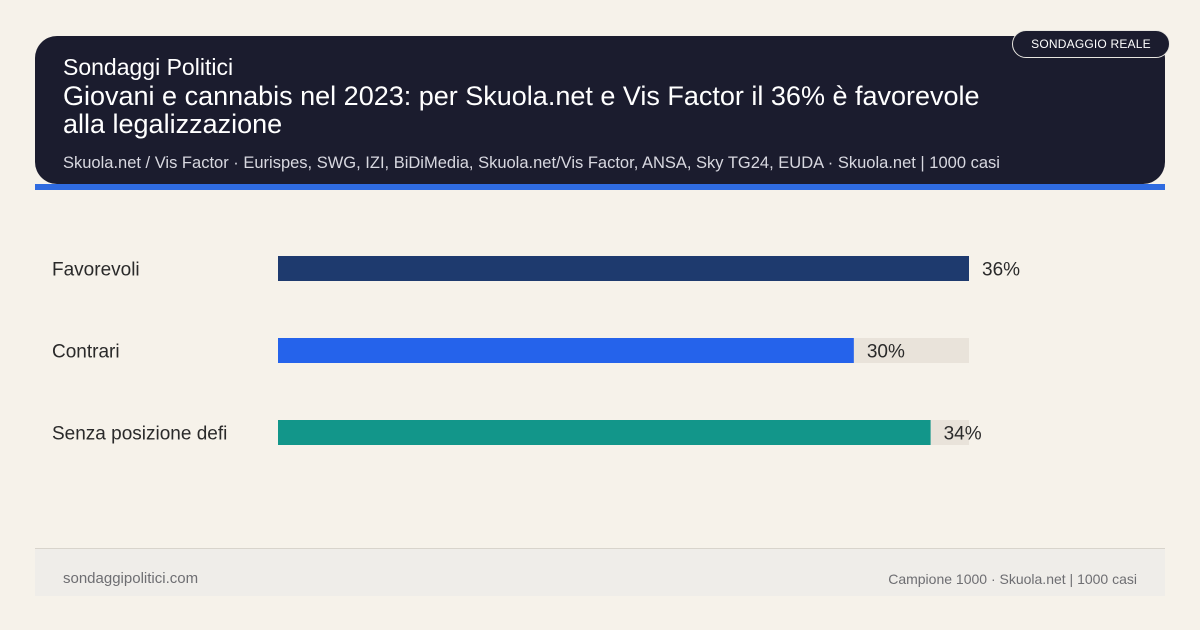 The image size is (1200, 630). Describe the element at coordinates (963, 434) in the screenshot. I see `value-label: 34%` at that location.